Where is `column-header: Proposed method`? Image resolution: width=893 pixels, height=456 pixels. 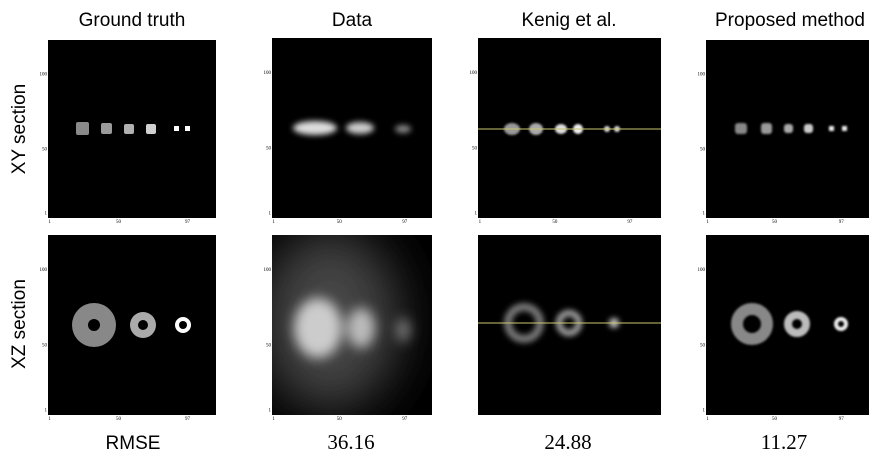
column-header: Proposed method is located at coordinates (790, 20).